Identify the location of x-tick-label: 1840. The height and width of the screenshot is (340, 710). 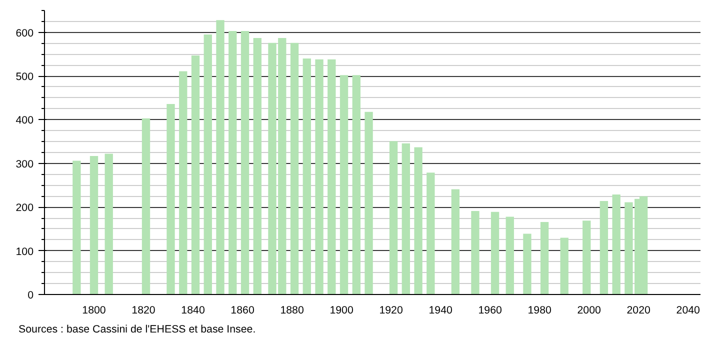
(193, 310).